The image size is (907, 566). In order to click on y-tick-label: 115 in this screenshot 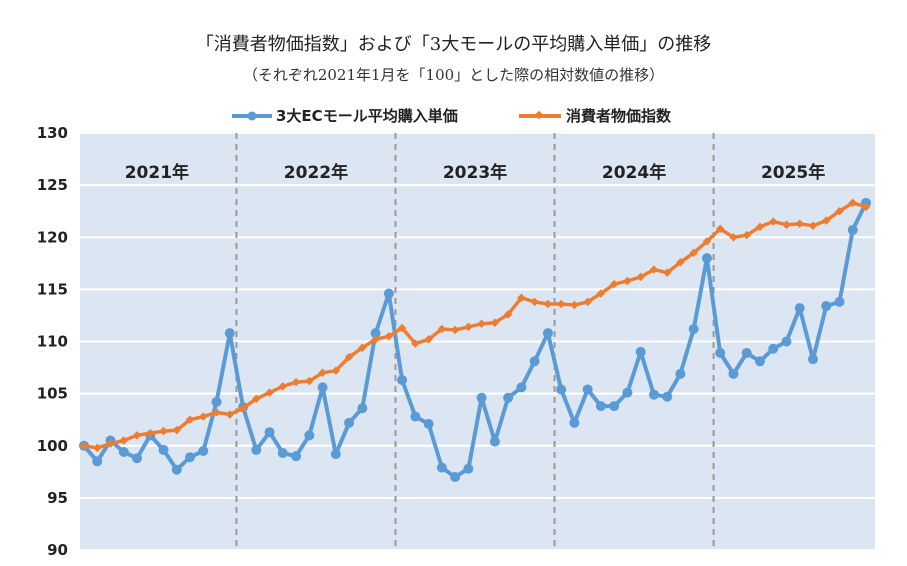, I will do `click(52, 289)`.